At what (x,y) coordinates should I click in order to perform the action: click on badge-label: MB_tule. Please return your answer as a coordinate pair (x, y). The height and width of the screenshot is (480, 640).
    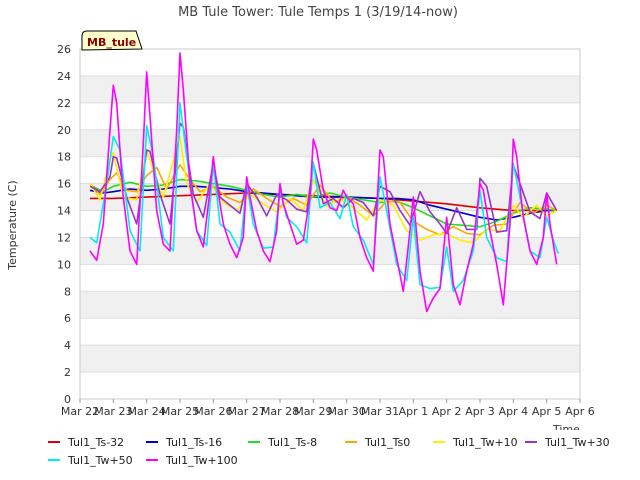
    Looking at the image, I should click on (111, 42).